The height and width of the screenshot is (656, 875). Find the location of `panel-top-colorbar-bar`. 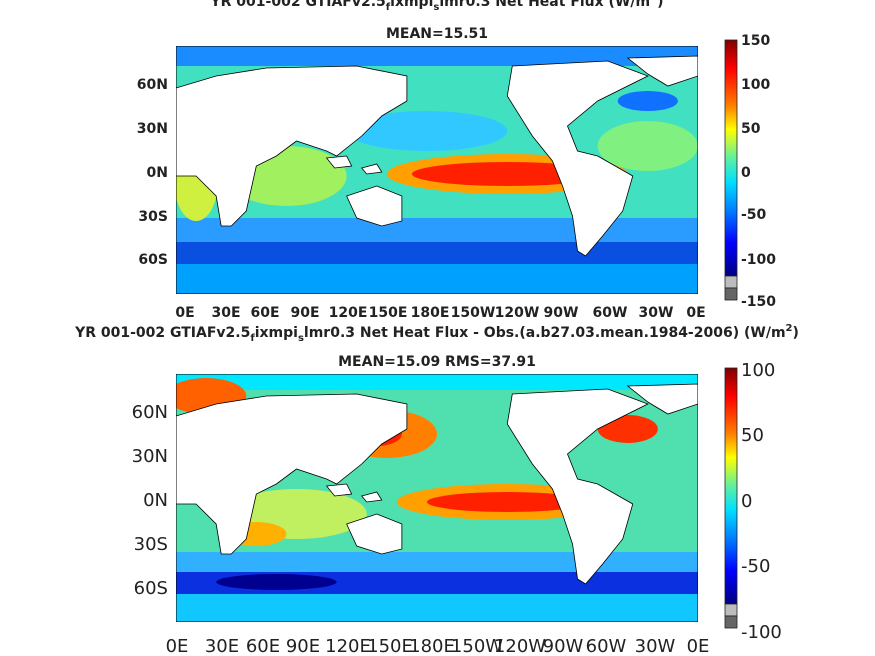

panel-top-colorbar-bar is located at coordinates (731, 158).